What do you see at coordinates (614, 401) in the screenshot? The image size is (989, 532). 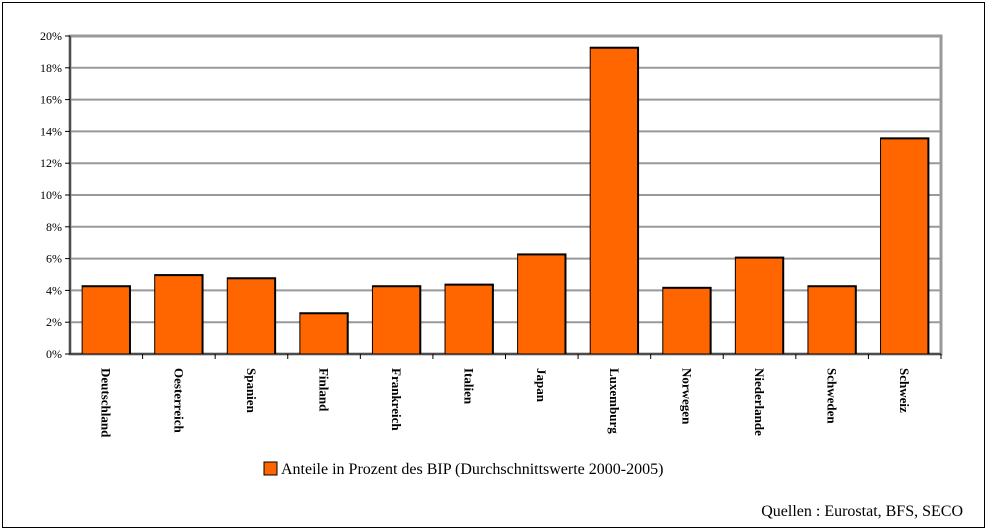 I see `x-category-label: Luxemburg` at bounding box center [614, 401].